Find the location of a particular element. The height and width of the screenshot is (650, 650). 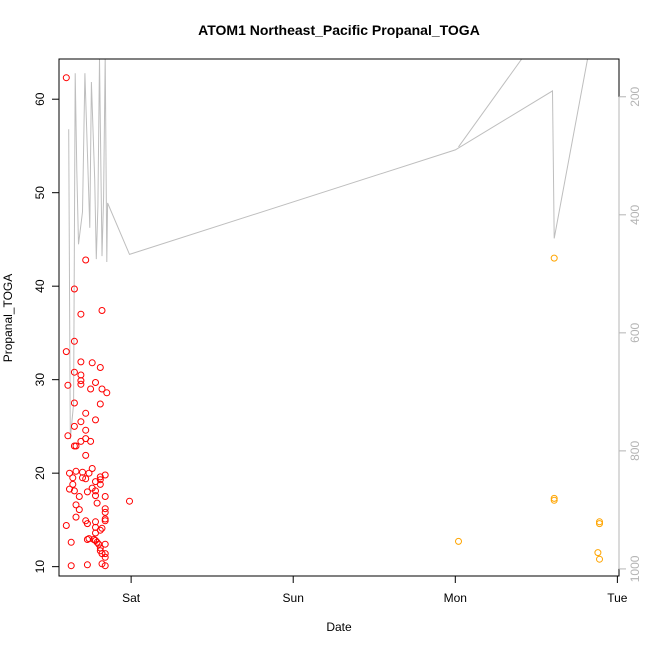

y-left-tick-label-2: 20 is located at coordinates (40, 473).